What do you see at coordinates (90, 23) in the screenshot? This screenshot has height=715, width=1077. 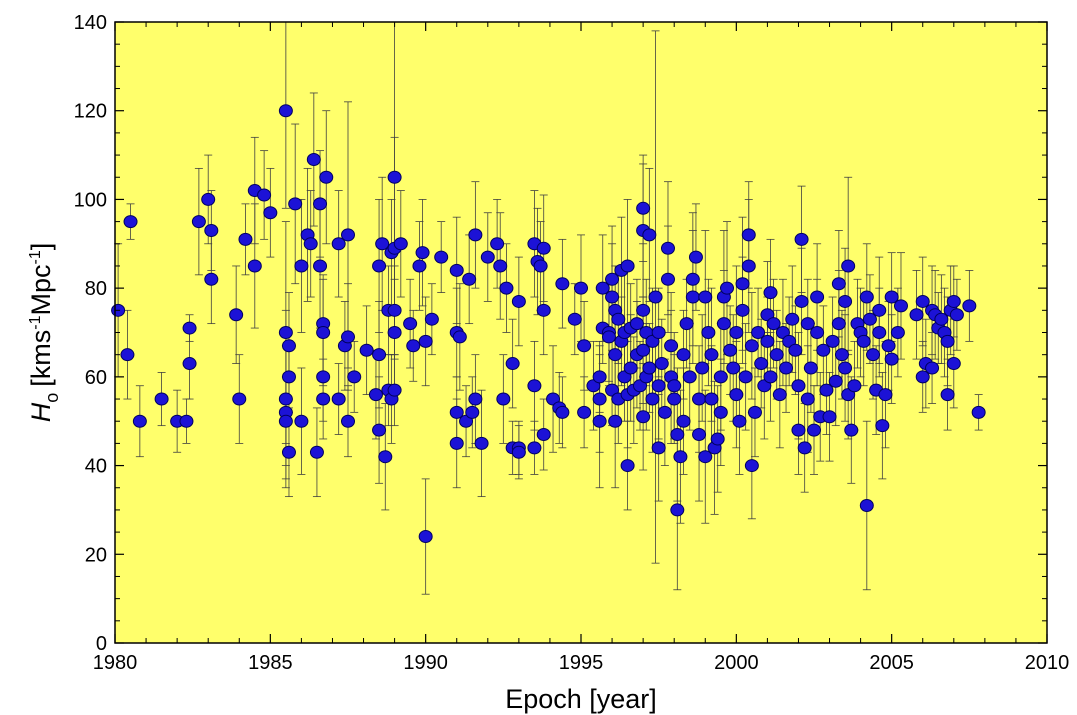 I see `y-tick-label: 140` at bounding box center [90, 23].